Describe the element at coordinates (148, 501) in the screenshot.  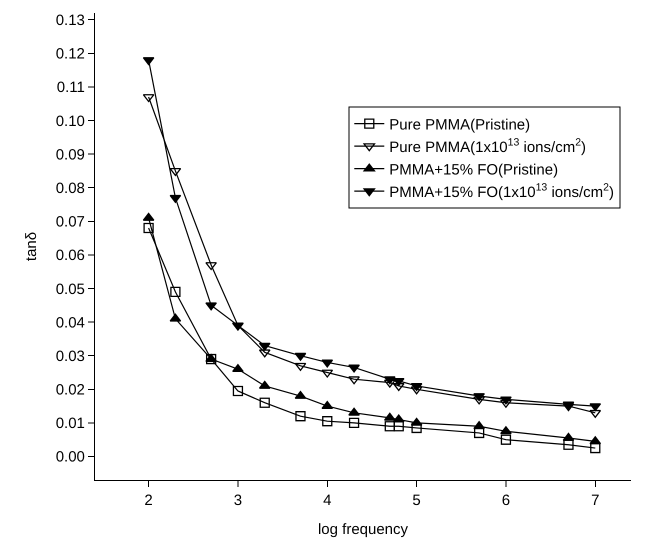
I see `x-tick-label: 2` at that location.